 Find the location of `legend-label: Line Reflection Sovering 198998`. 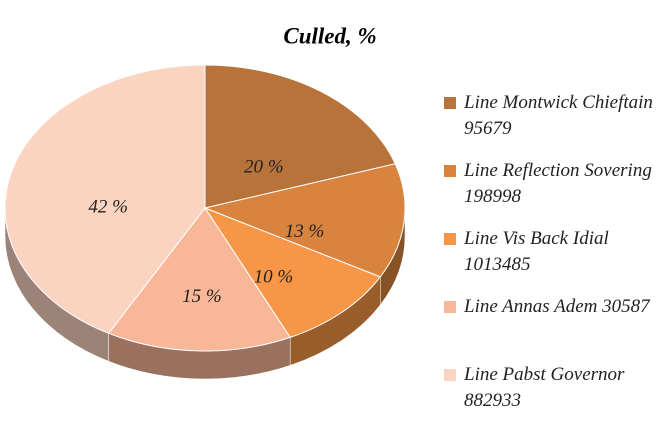

legend-label: Line Reflection Sovering 198998 is located at coordinates (558, 183).